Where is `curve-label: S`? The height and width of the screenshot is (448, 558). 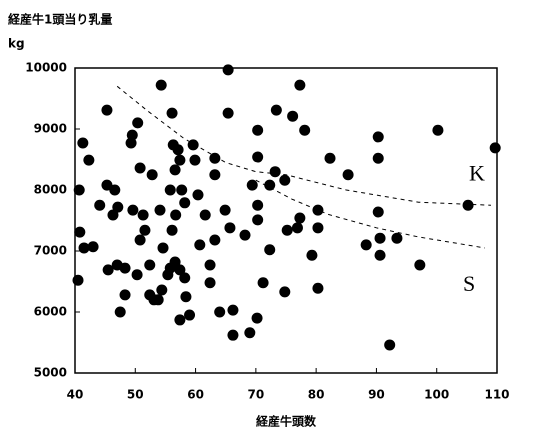
curve-label: S is located at coordinates (469, 283).